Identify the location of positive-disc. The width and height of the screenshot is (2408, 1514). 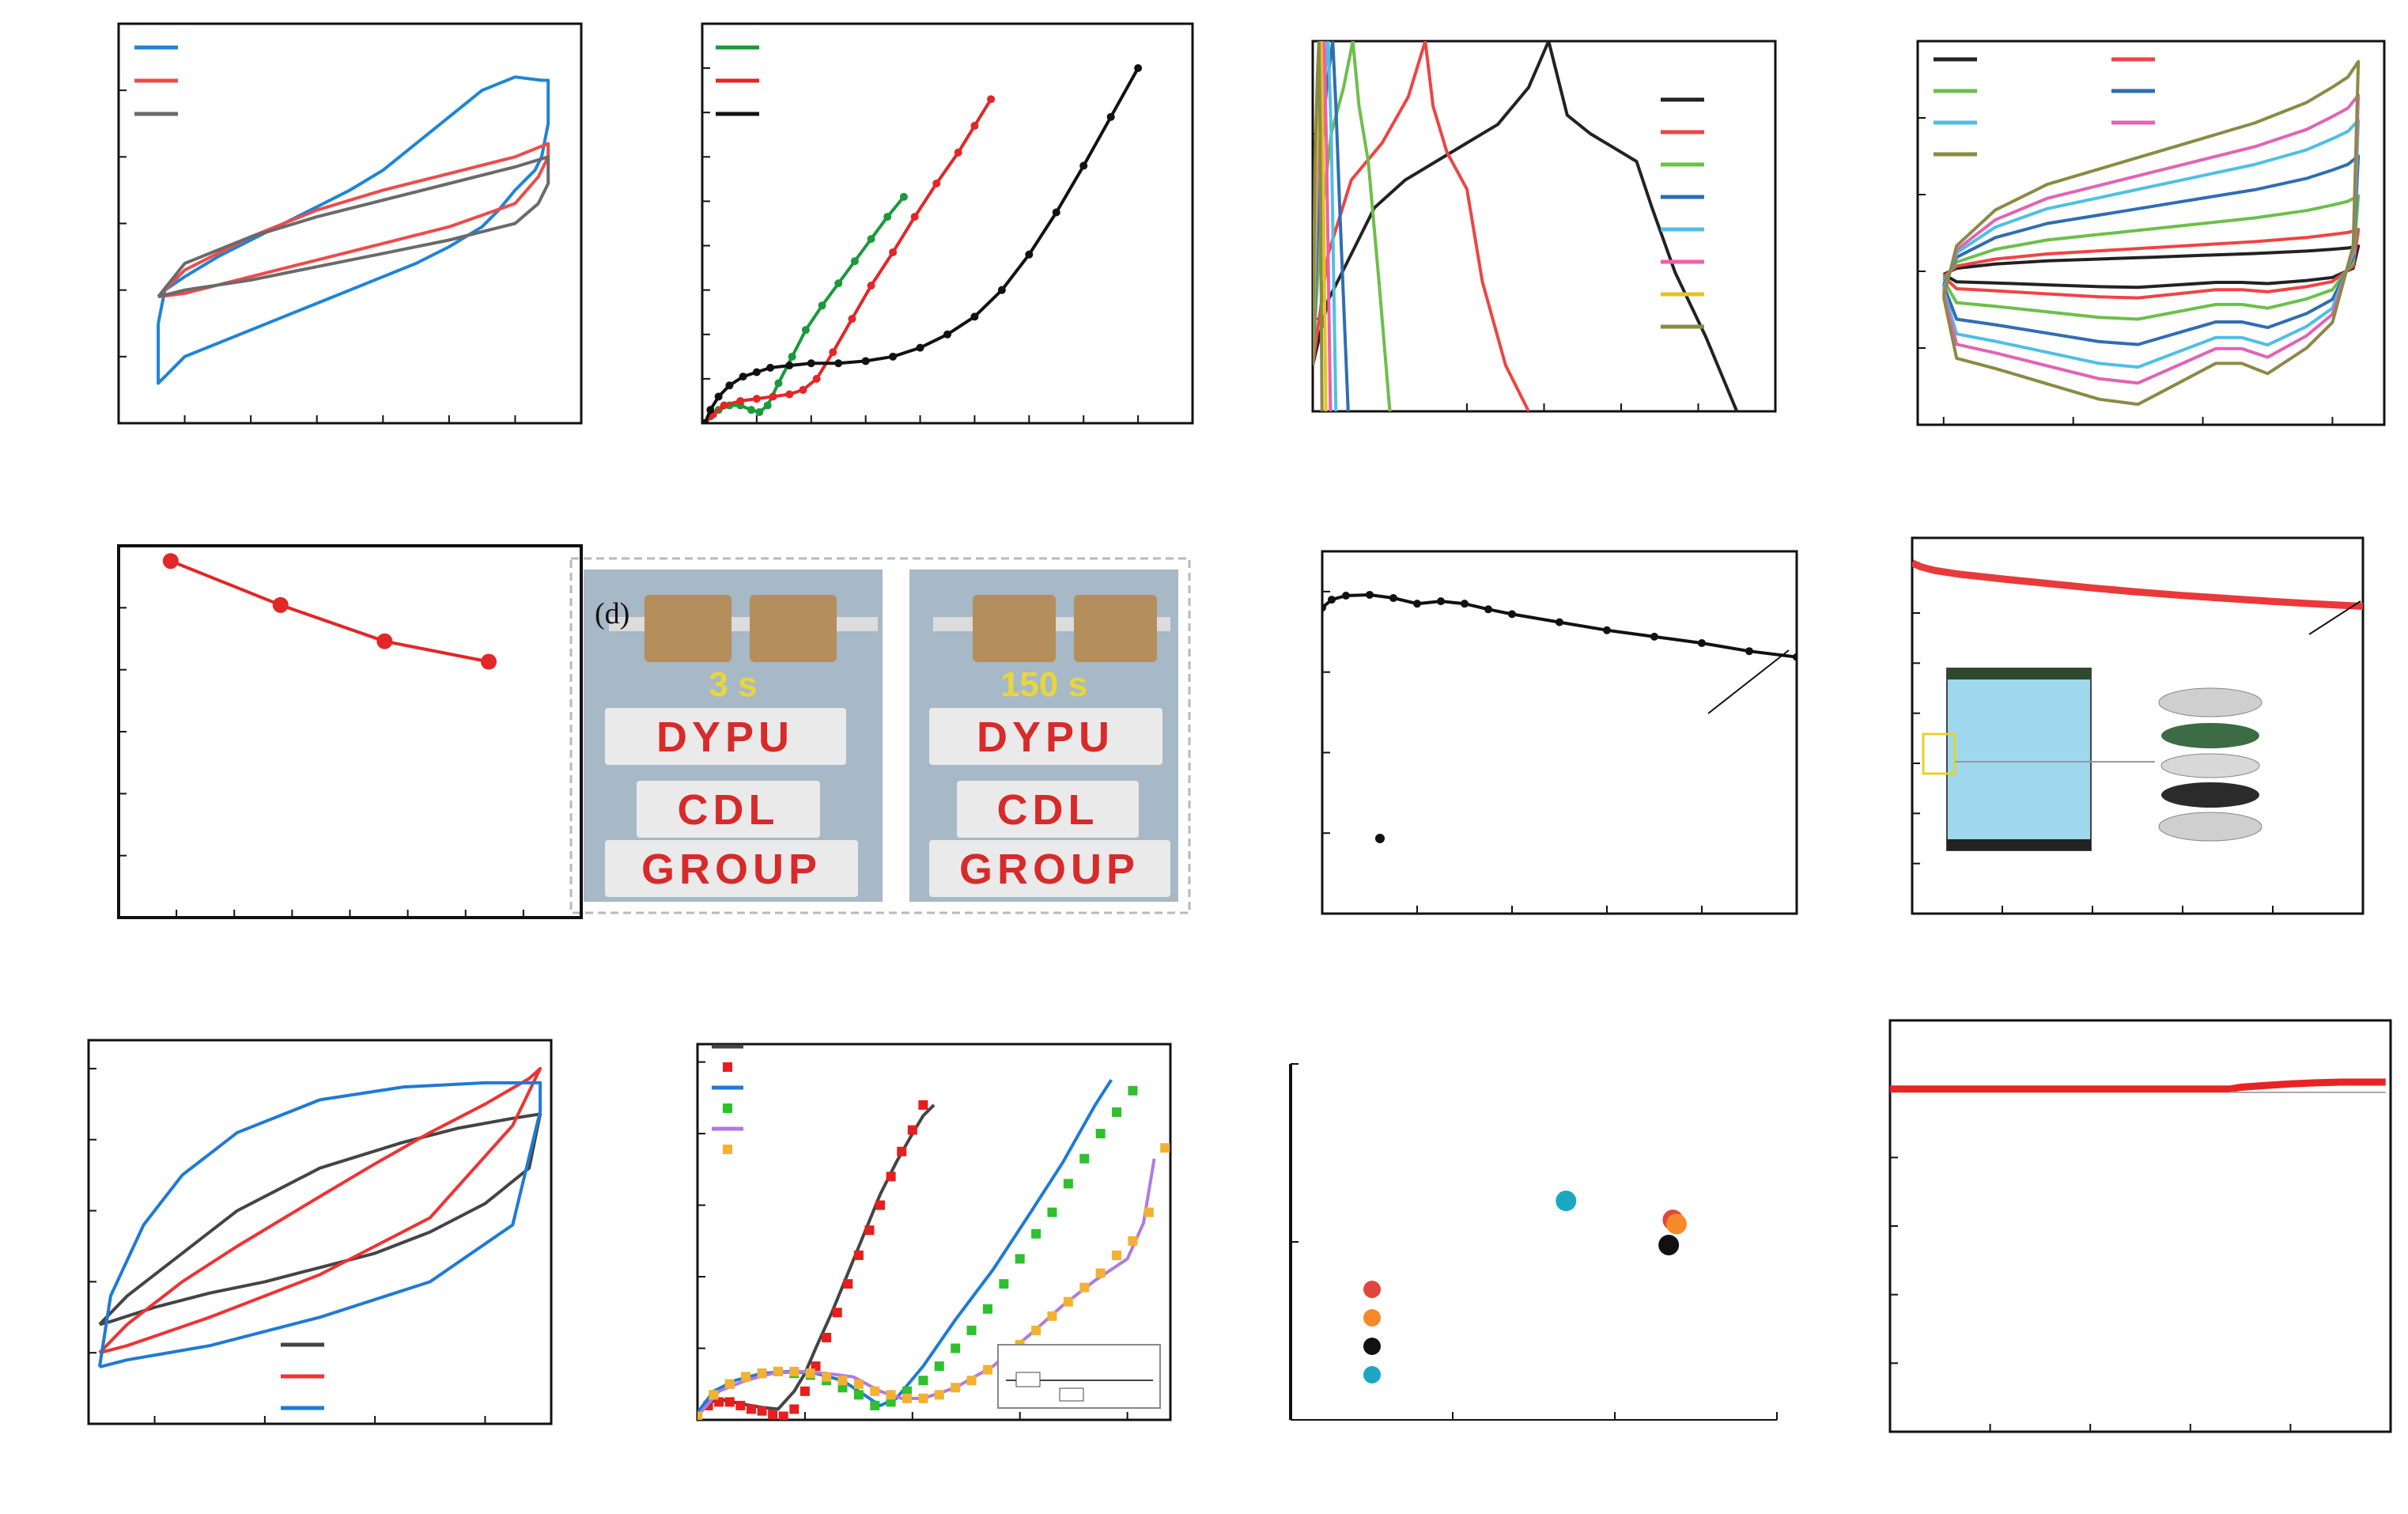
(2210, 702).